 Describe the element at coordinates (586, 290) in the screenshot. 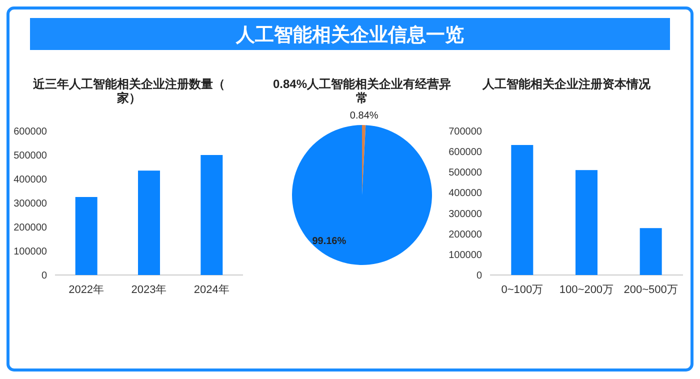

I see `x-tick-label: 100~200万` at that location.